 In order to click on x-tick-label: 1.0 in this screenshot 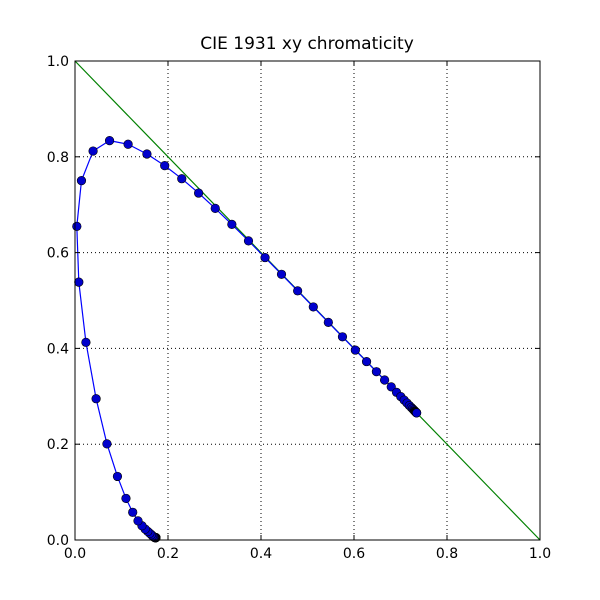, I will do `click(540, 554)`.